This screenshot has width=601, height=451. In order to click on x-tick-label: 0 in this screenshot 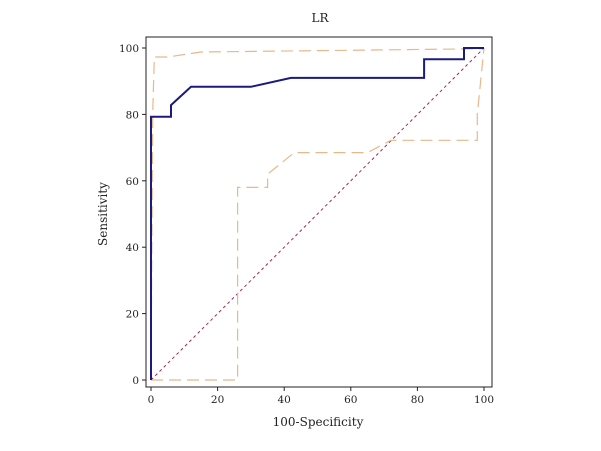, I will do `click(151, 400)`.